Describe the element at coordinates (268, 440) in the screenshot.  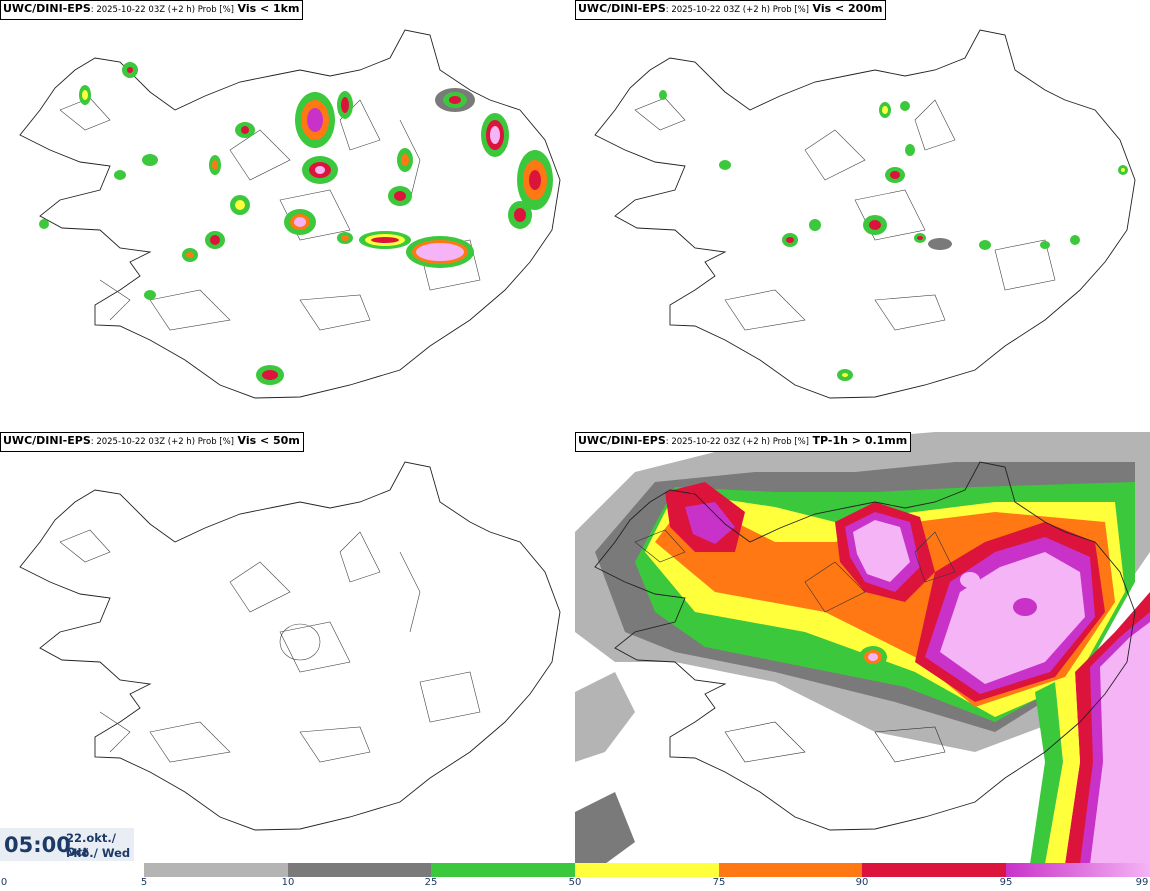
I see `title-variable: Vis < 50m` at that location.